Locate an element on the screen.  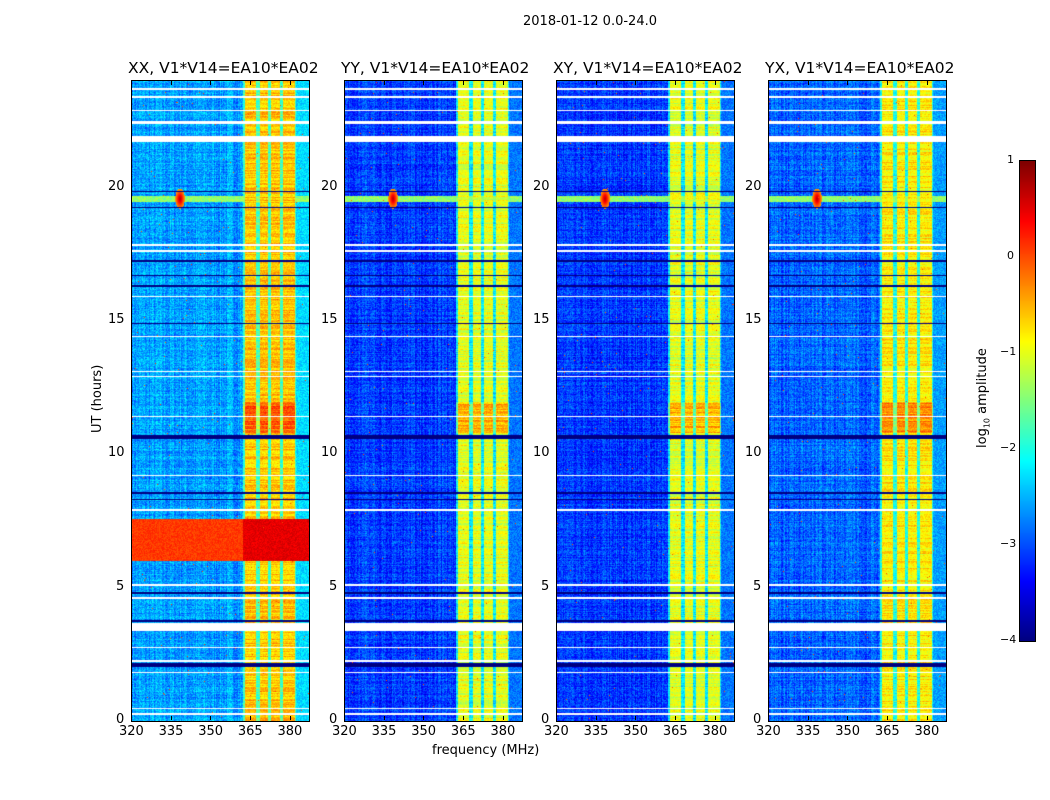
heatmap-panel-xx is located at coordinates (220, 401).